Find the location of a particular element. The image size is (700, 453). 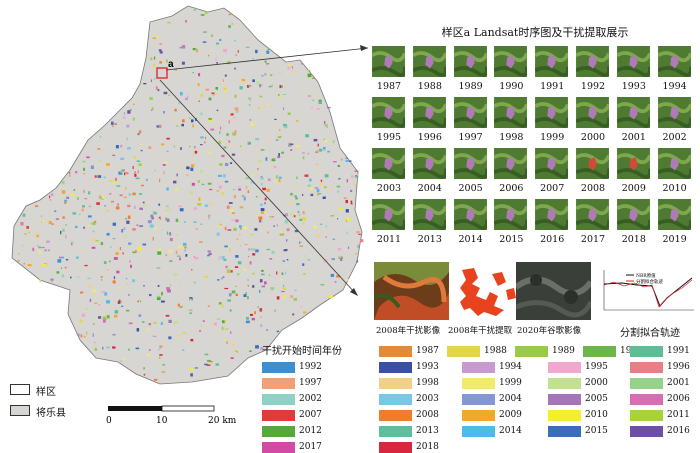

tile-year-label: 2008 is located at coordinates (593, 188).